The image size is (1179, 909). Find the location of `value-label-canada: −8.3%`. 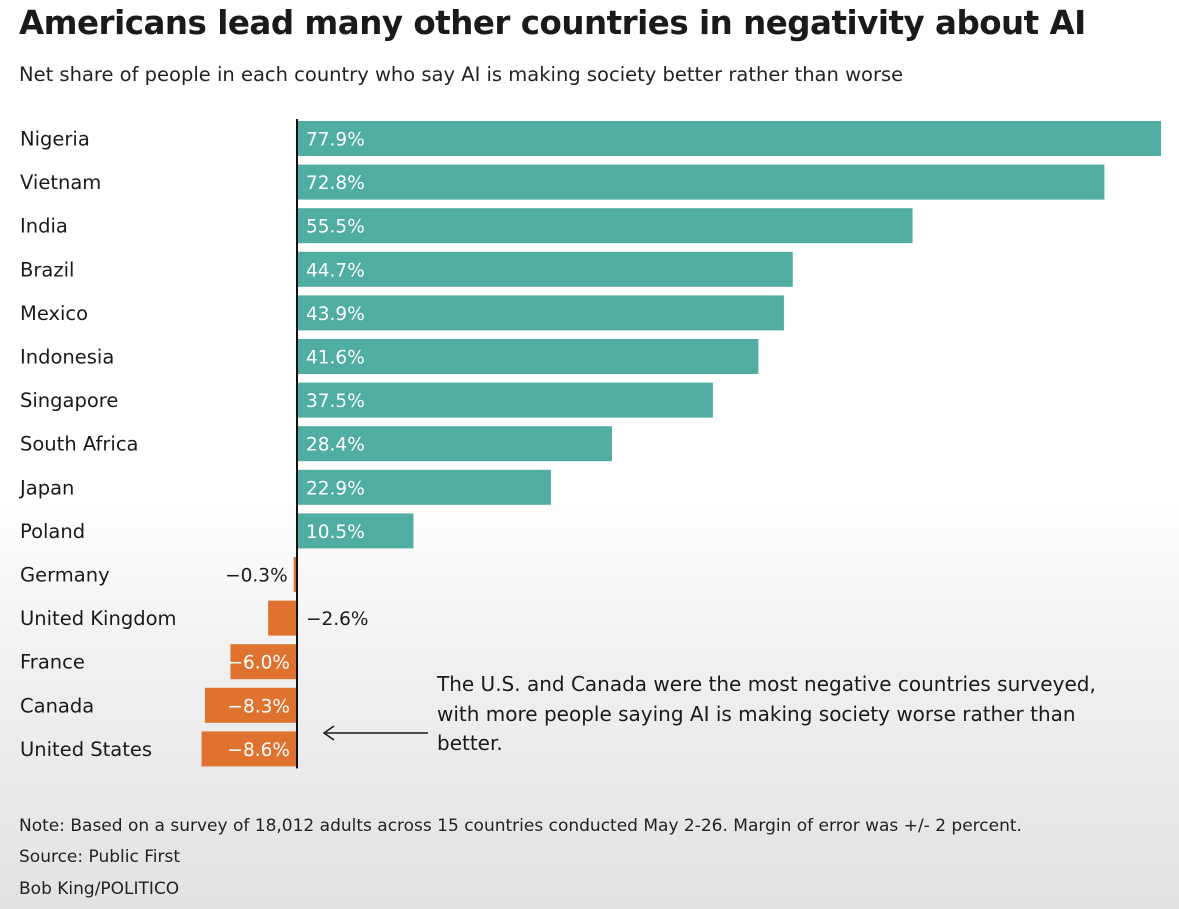

value-label-canada: −8.3% is located at coordinates (258, 706).